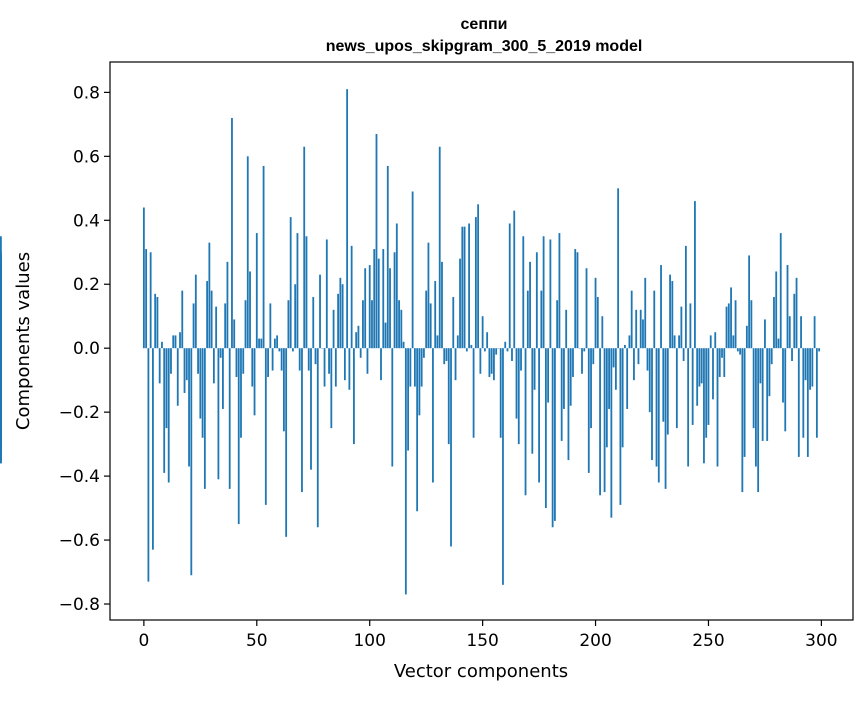  Describe the element at coordinates (484, 46) in the screenshot. I see `chart-title-line-2: news_upos_skipgram_300_5_2019 model` at that location.